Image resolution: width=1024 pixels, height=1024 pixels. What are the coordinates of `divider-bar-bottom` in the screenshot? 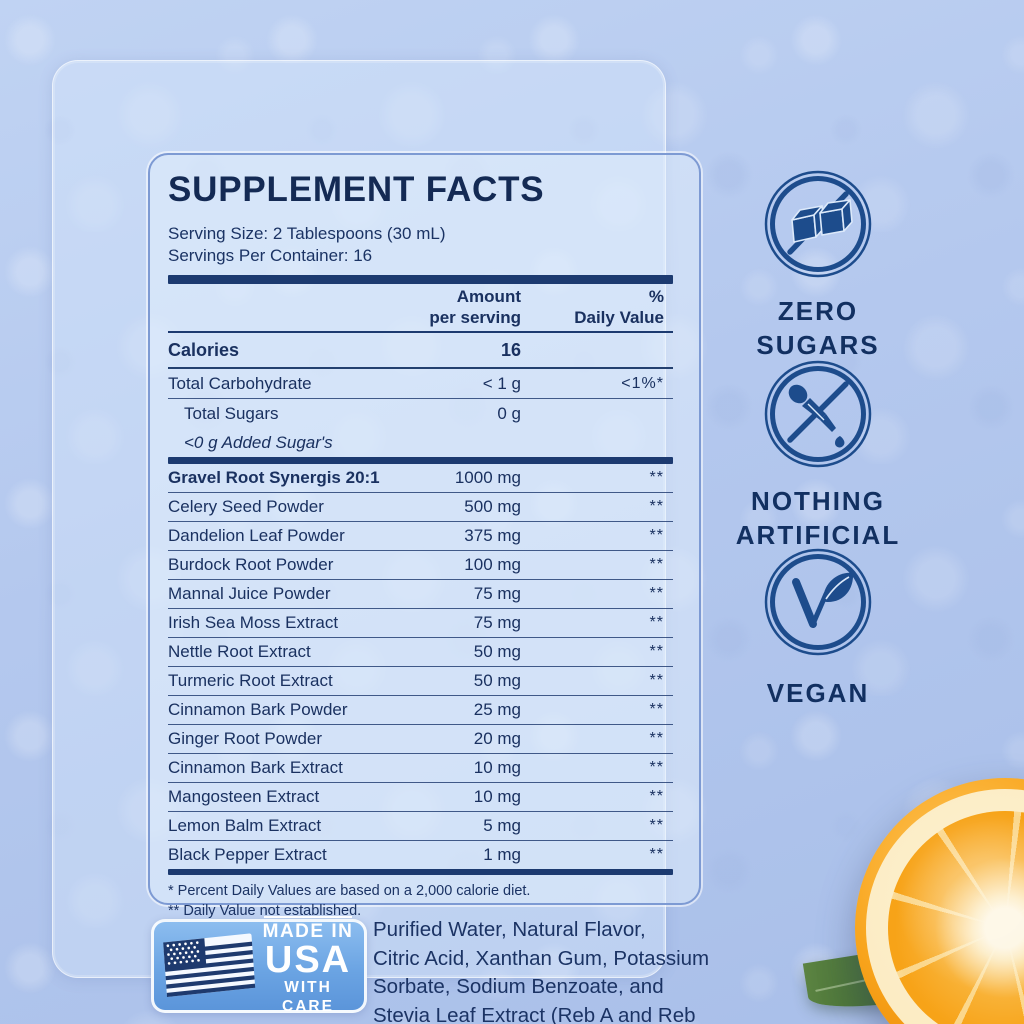 It's located at (420, 872).